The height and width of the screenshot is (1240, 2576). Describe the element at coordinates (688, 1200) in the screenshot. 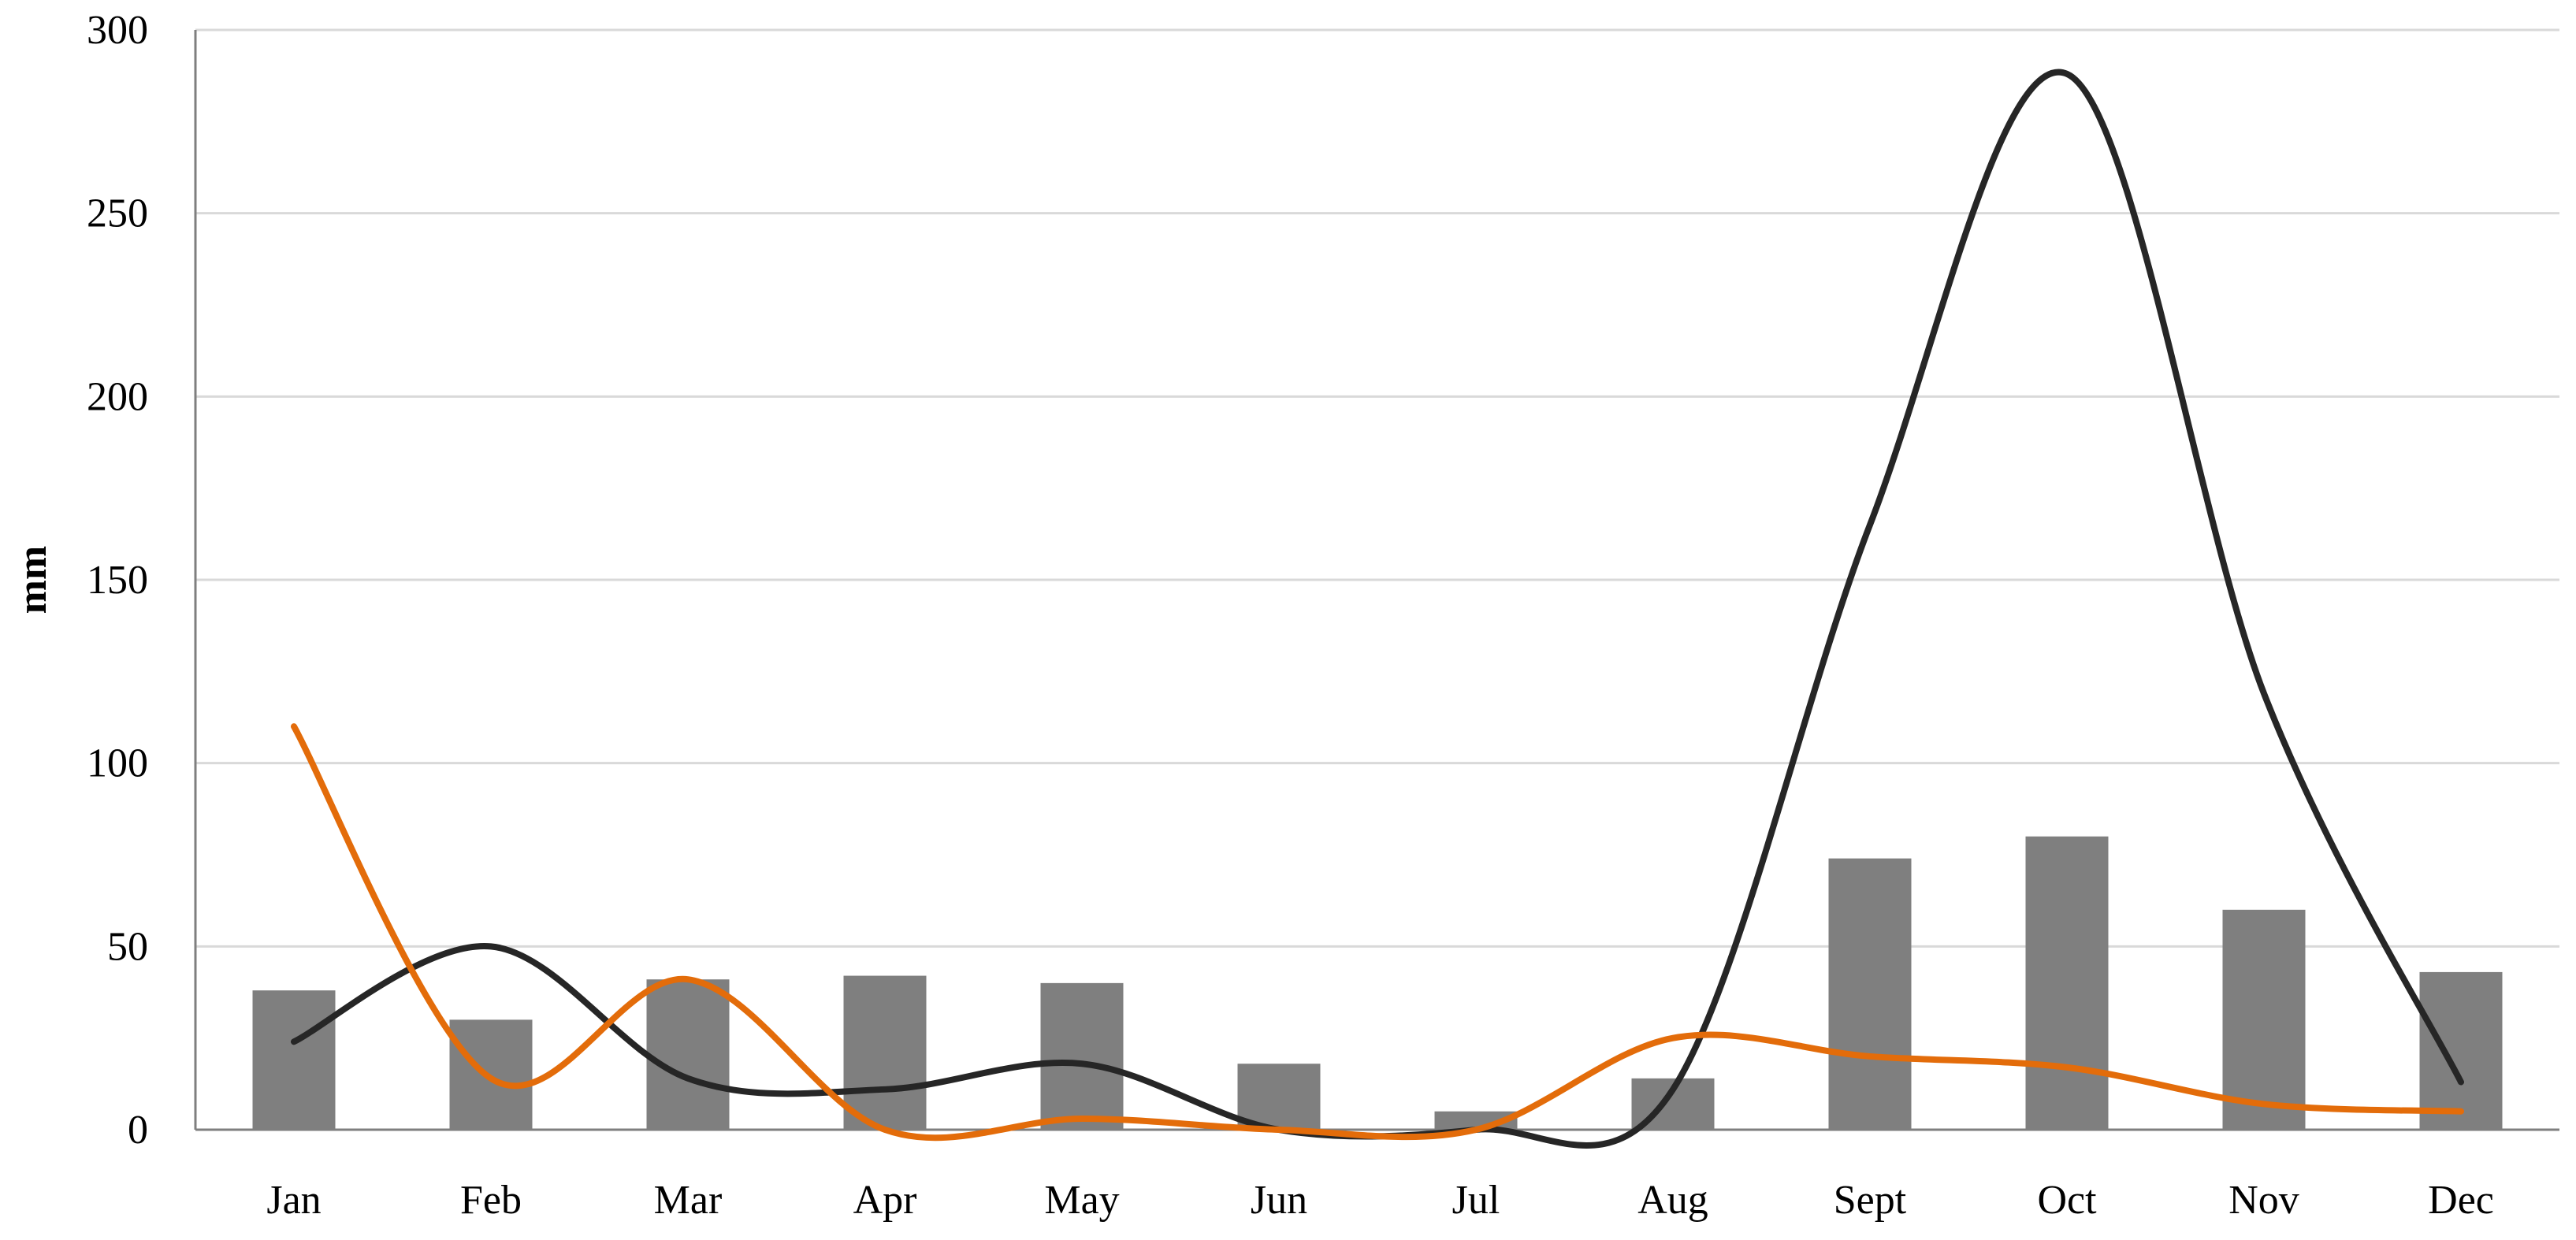

I see `x-tick-label: Mar` at that location.